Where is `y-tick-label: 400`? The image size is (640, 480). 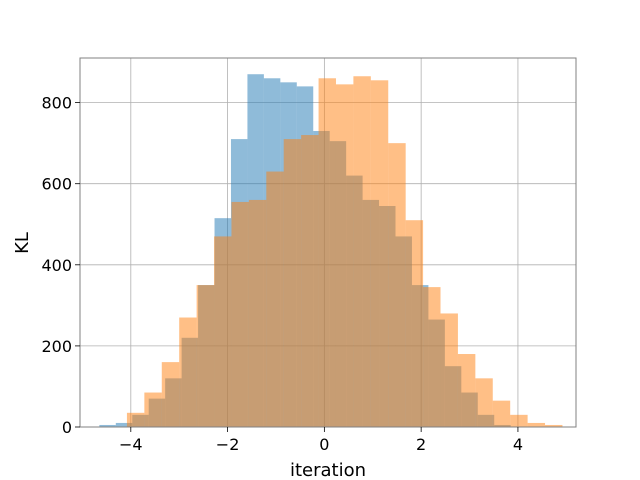 y-tick-label: 400 is located at coordinates (56, 265).